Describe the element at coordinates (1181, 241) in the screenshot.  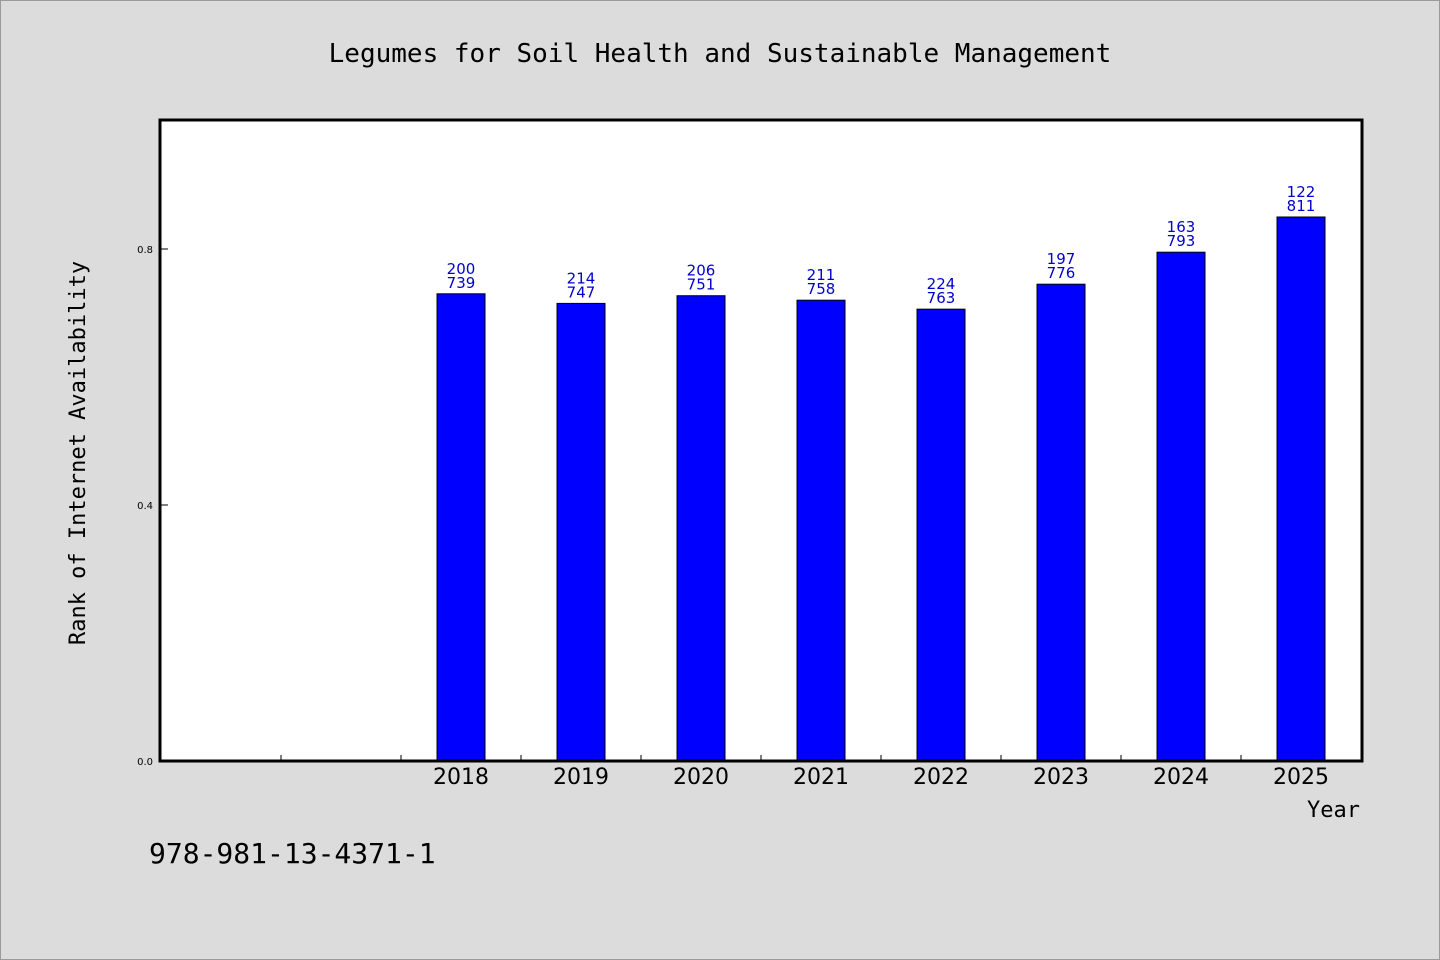
I see `data-label-bottom-2024: 793` at that location.